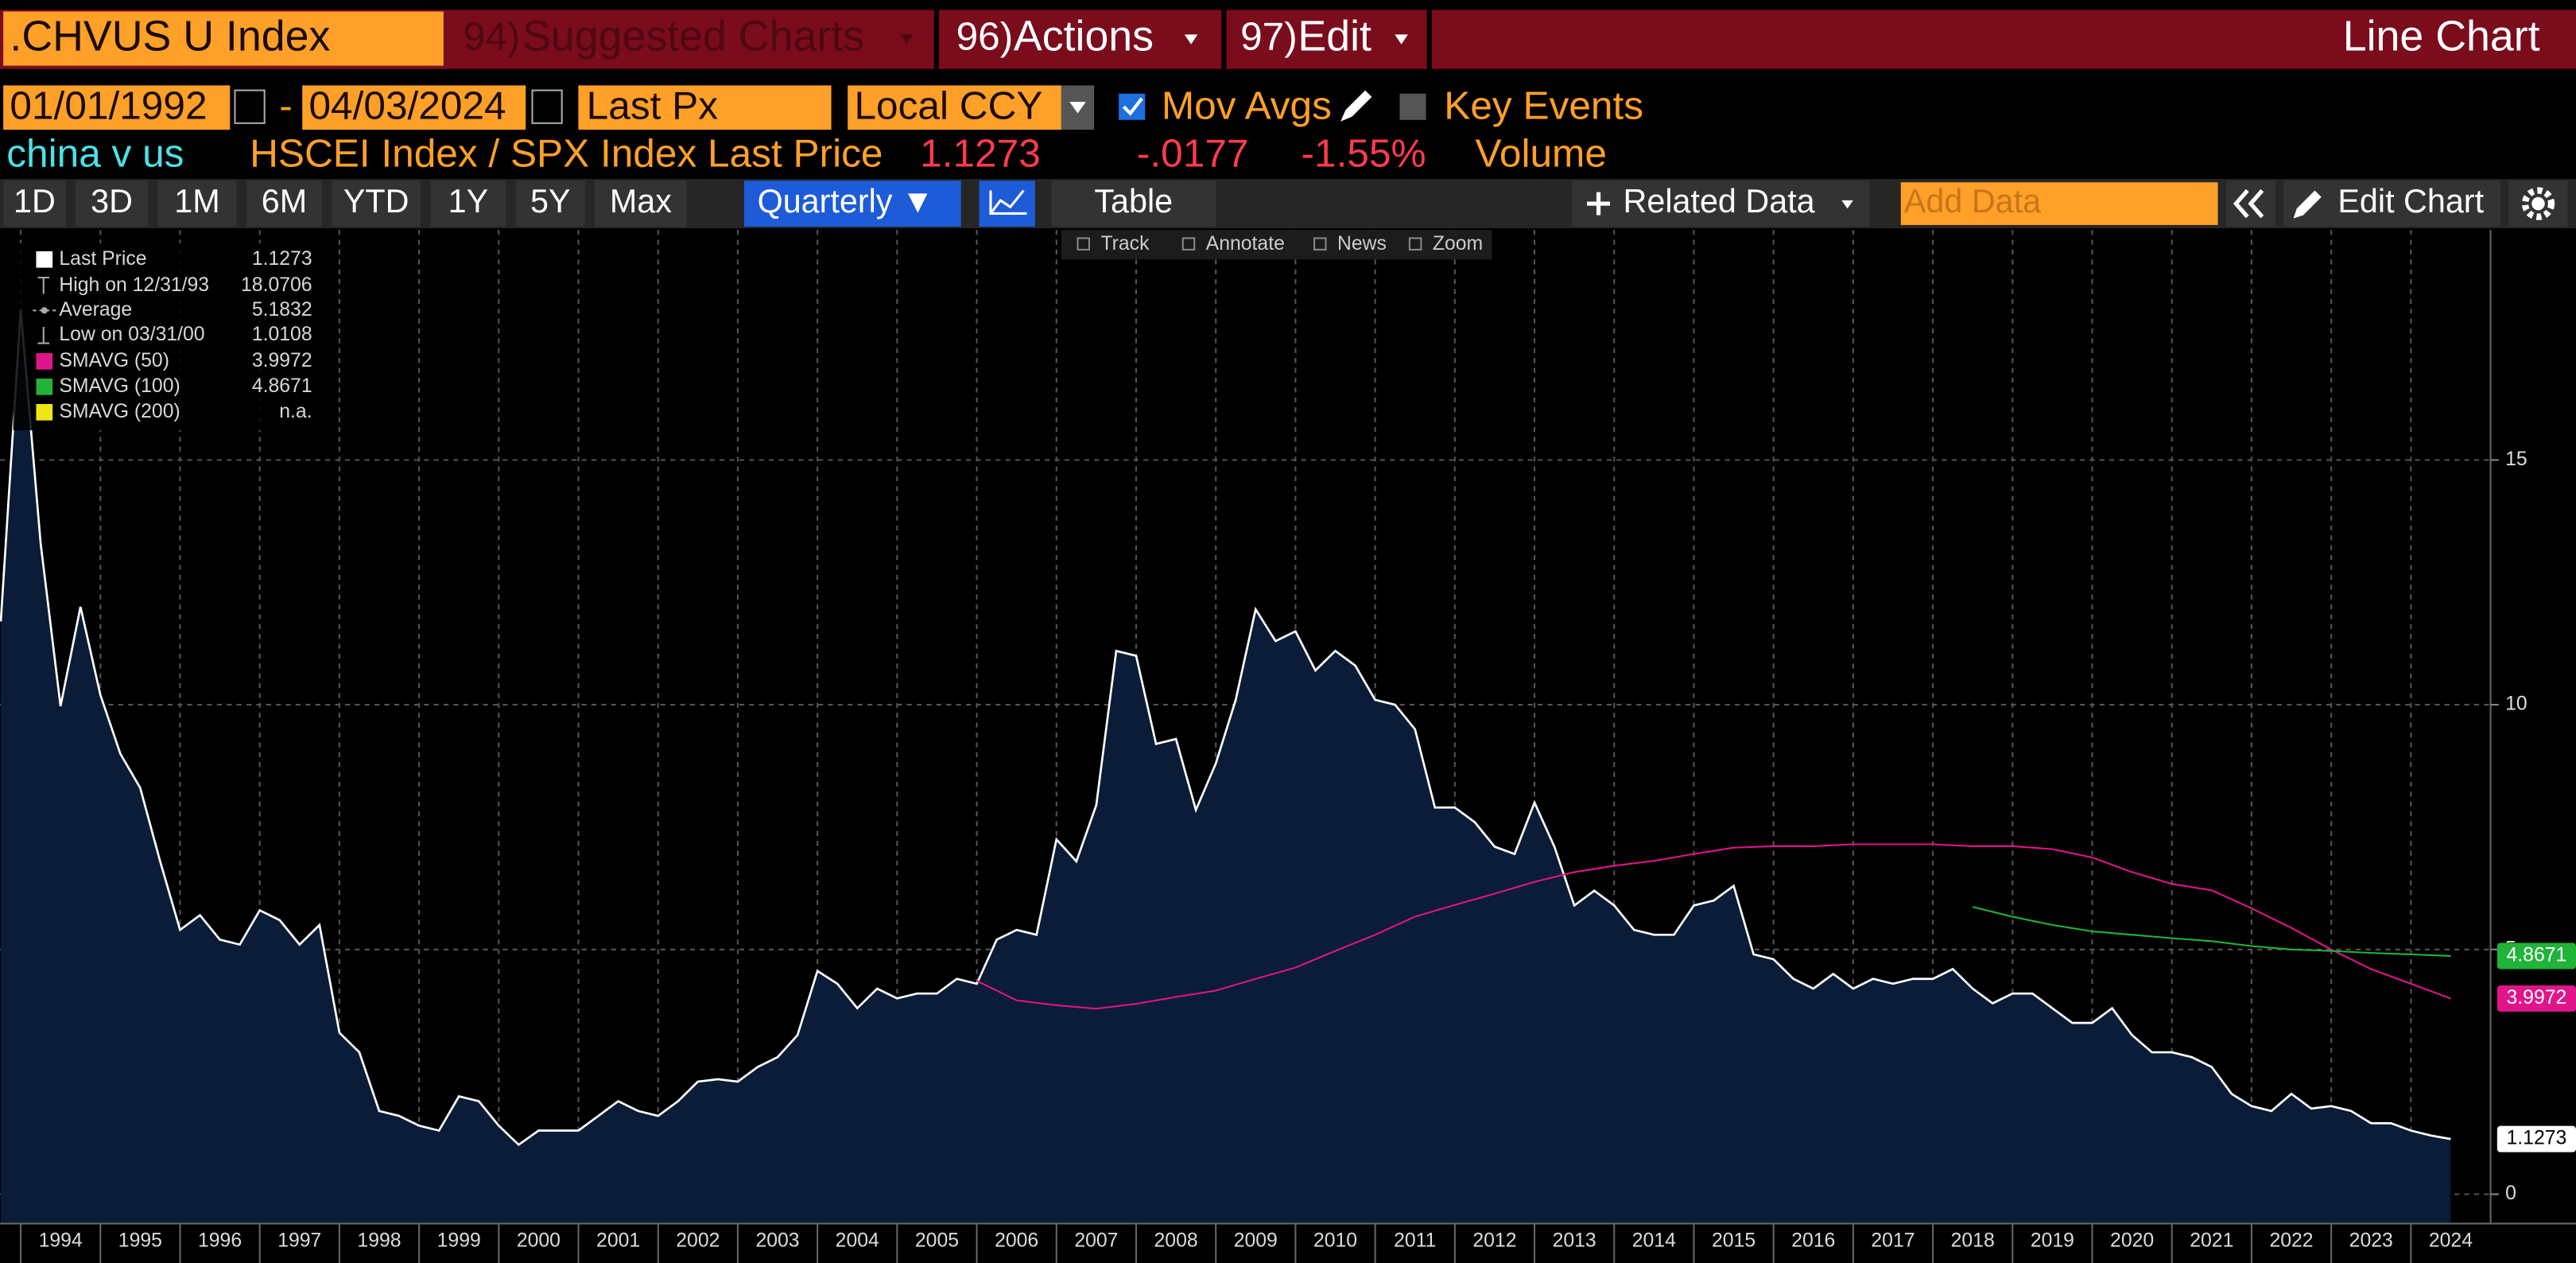 The width and height of the screenshot is (2576, 1263). I want to click on x-tick-label: 2010, so click(1335, 1241).